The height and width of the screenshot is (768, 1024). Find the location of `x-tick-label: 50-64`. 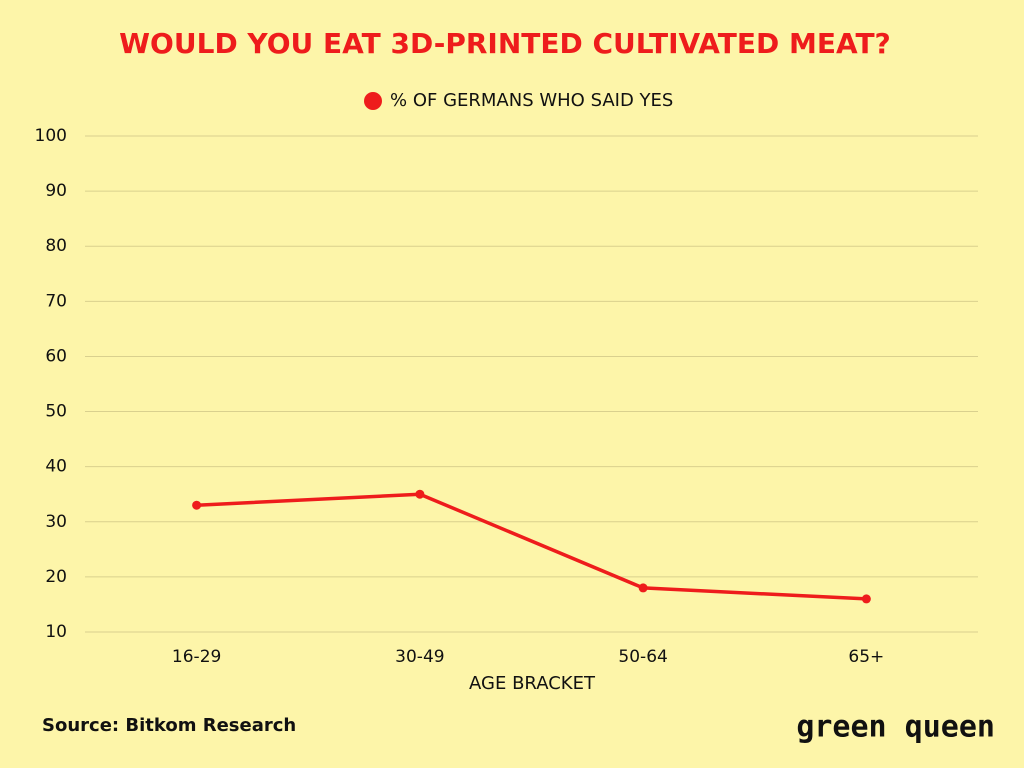

x-tick-label: 50-64 is located at coordinates (642, 657).